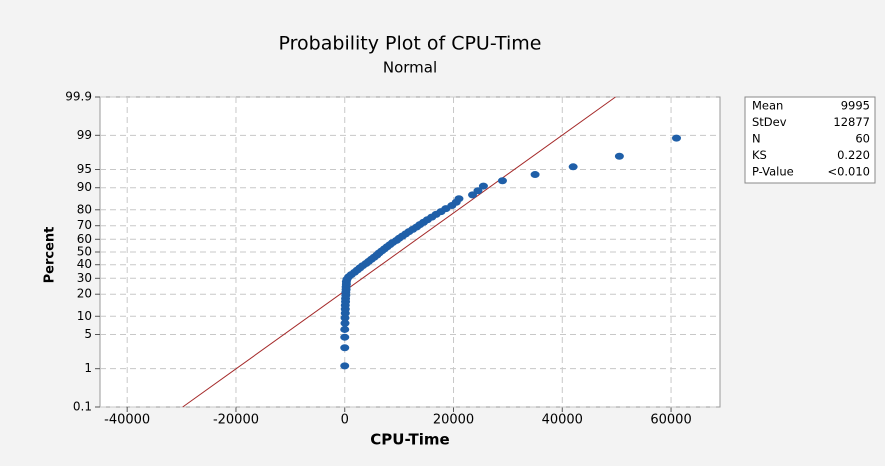 Image resolution: width=885 pixels, height=466 pixels. Describe the element at coordinates (759, 155) in the screenshot. I see `stat-name: KS` at that location.